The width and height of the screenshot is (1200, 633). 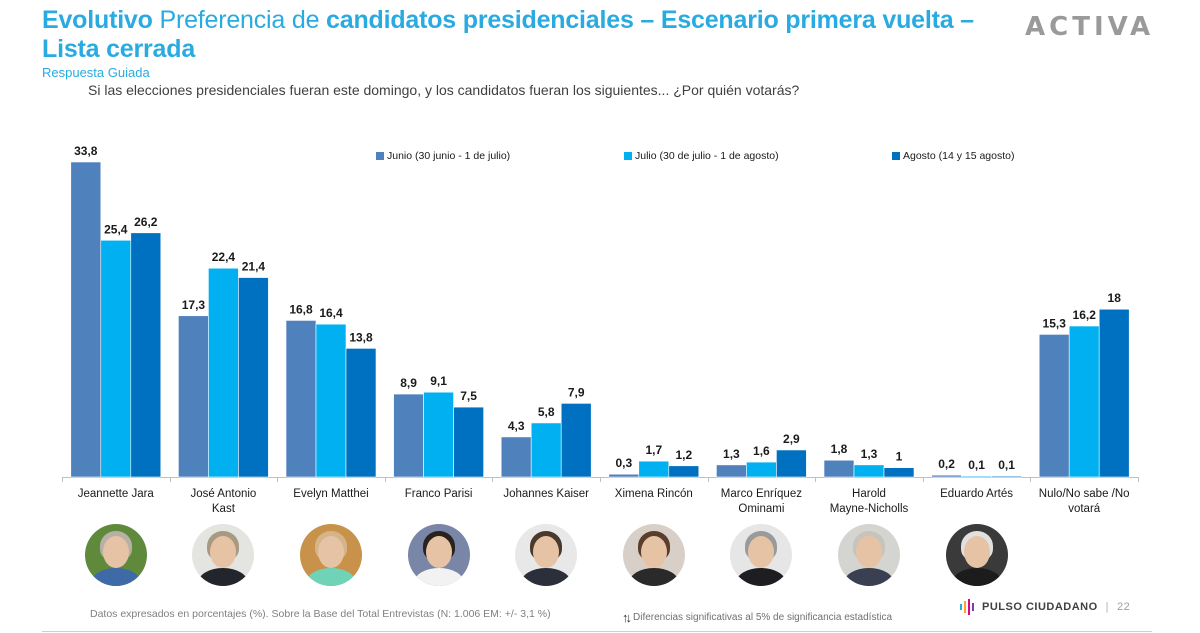 I want to click on bar-value-label: 7,5, so click(x=468, y=396).